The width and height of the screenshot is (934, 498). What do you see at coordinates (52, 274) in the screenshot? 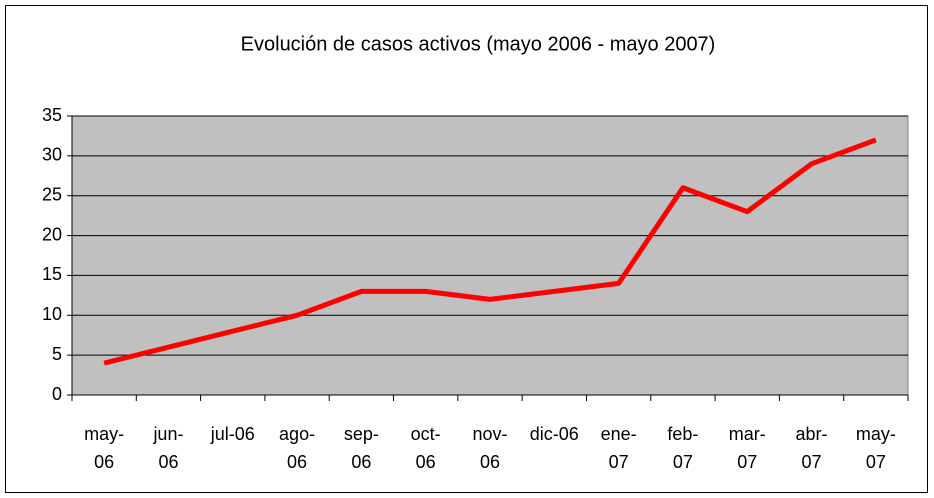
I see `y-tick-label: 15` at bounding box center [52, 274].